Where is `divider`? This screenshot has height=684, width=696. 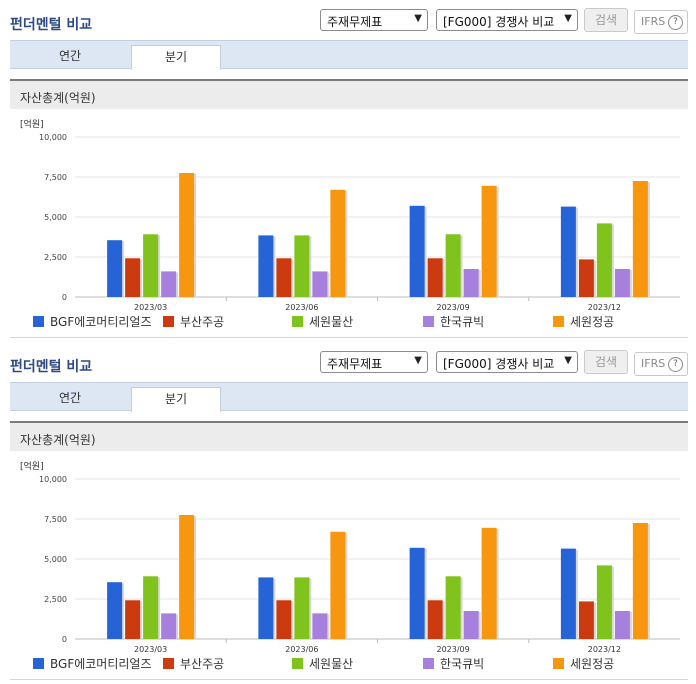
divider is located at coordinates (349, 337).